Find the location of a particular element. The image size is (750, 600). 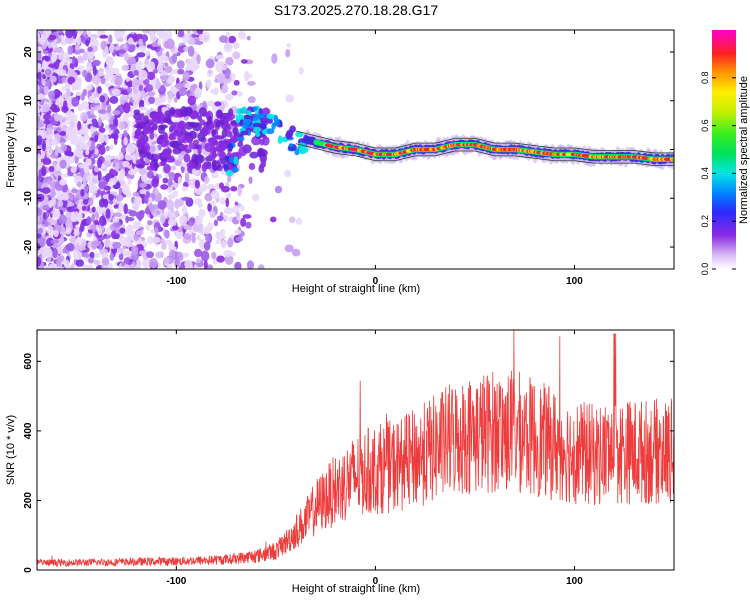

ridge-upper-guide is located at coordinates (484, 142).